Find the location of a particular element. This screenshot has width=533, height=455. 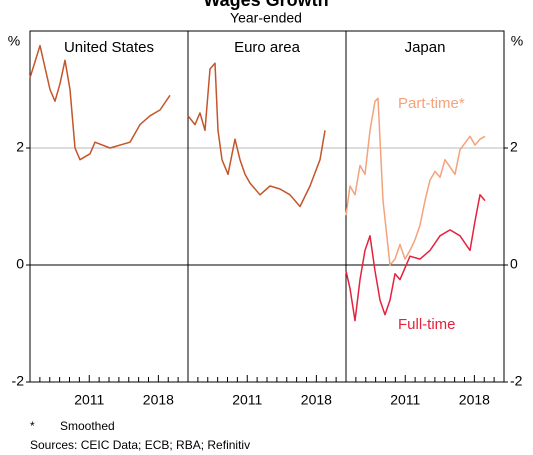

footnote: Smoothed is located at coordinates (87, 426).